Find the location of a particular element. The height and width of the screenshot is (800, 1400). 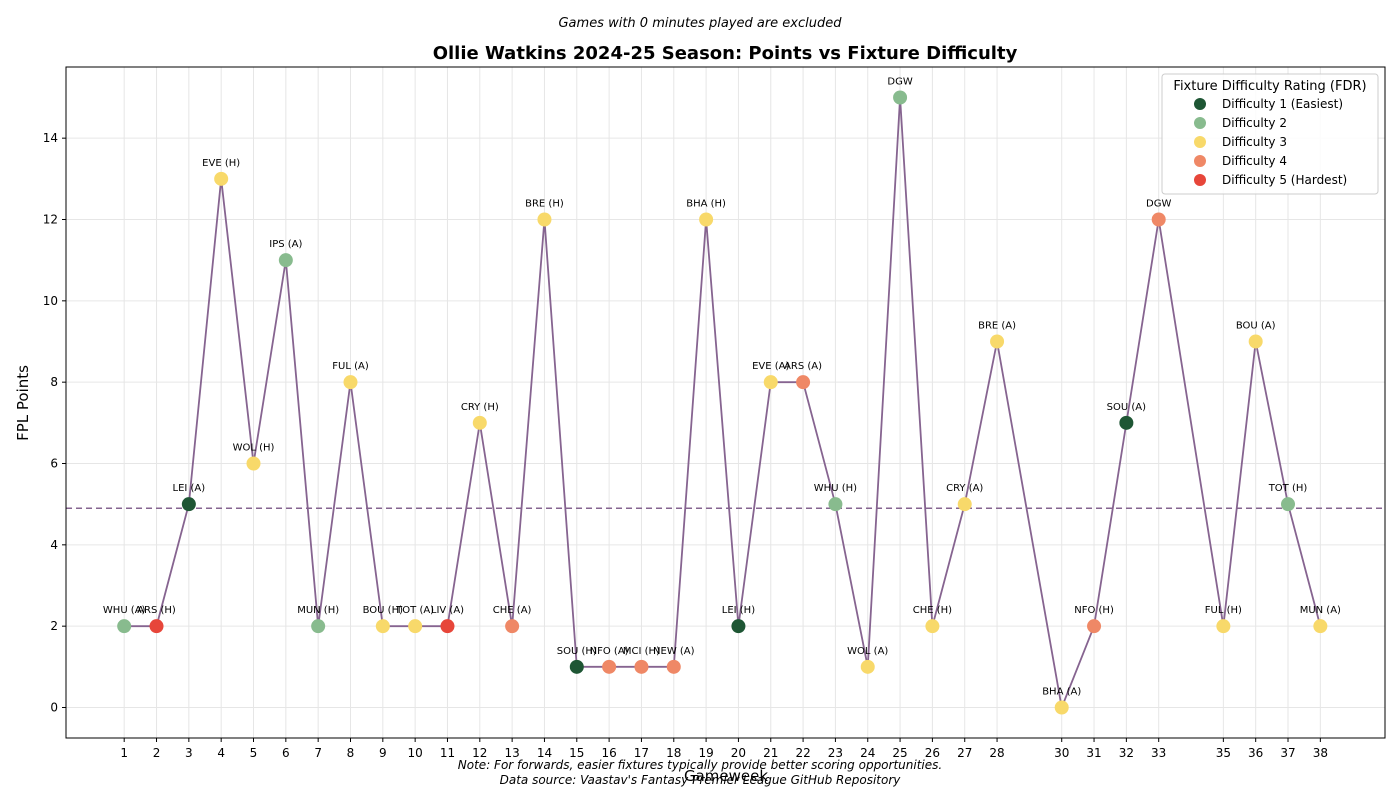

x-tick-label: 13 is located at coordinates (511, 753).